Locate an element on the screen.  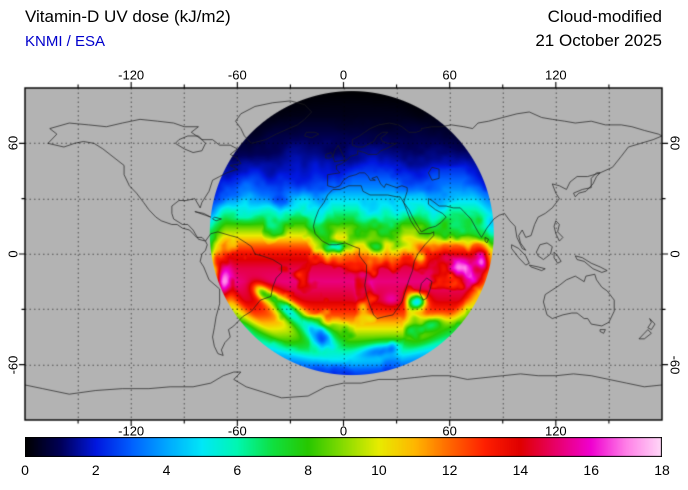
colorbar-tick-label: 6 is located at coordinates (237, 470).